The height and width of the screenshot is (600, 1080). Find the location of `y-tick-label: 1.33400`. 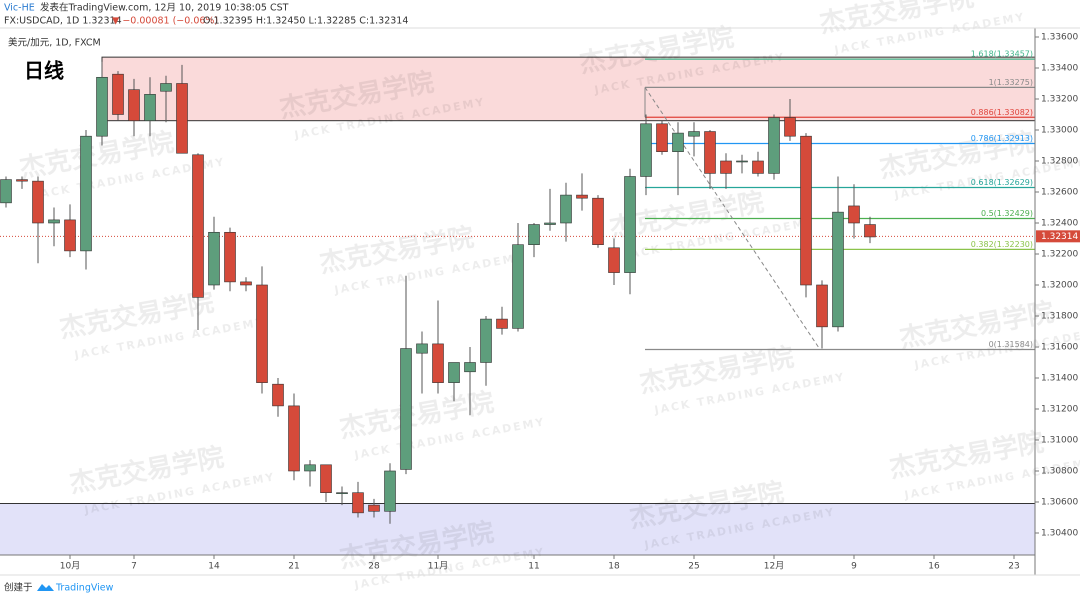

y-tick-label: 1.33400 is located at coordinates (1059, 68).